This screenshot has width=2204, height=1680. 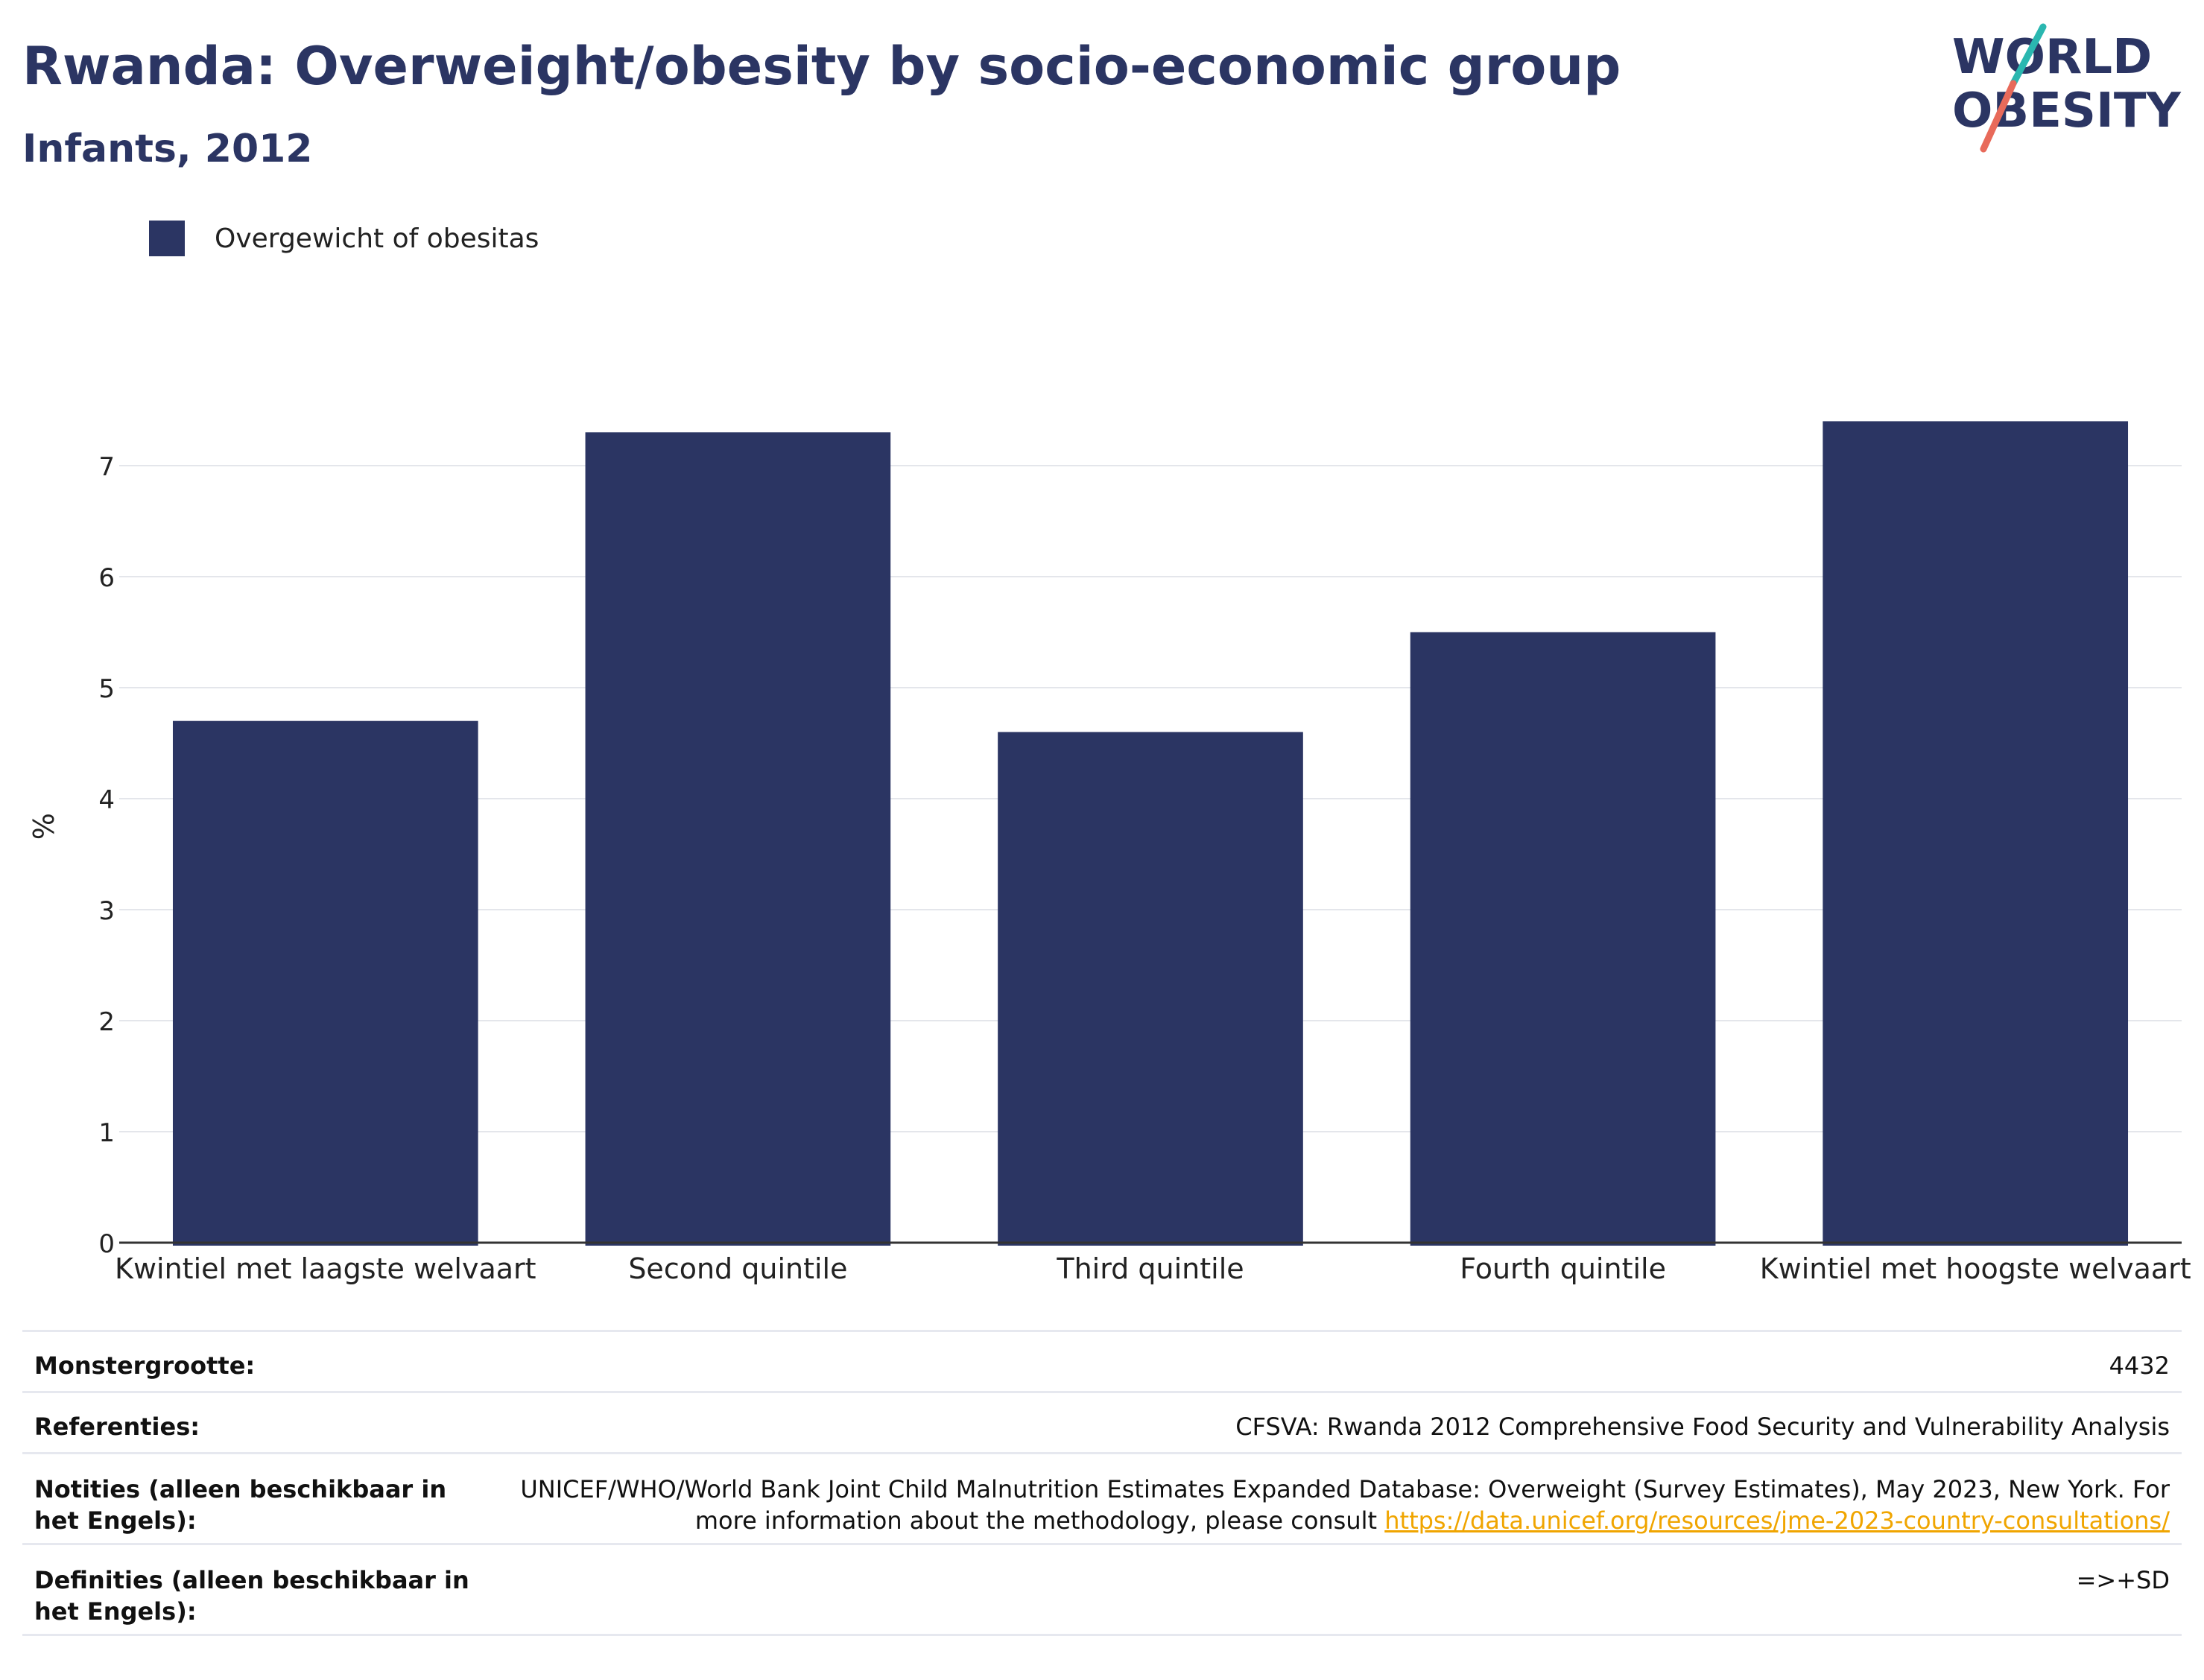 I want to click on y-tick-label: 7, so click(x=106, y=467).